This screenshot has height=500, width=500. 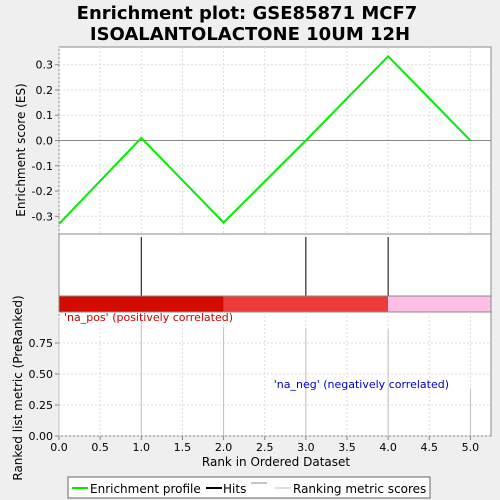 What do you see at coordinates (45, 65) in the screenshot?
I see `es-tick-label-0: 0.3` at bounding box center [45, 65].